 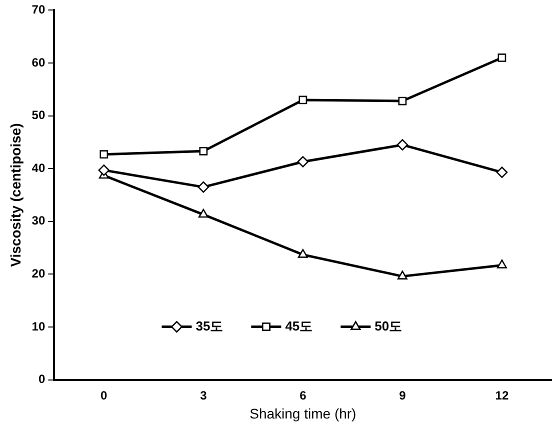 I want to click on legend-label: 35도, so click(x=210, y=326).